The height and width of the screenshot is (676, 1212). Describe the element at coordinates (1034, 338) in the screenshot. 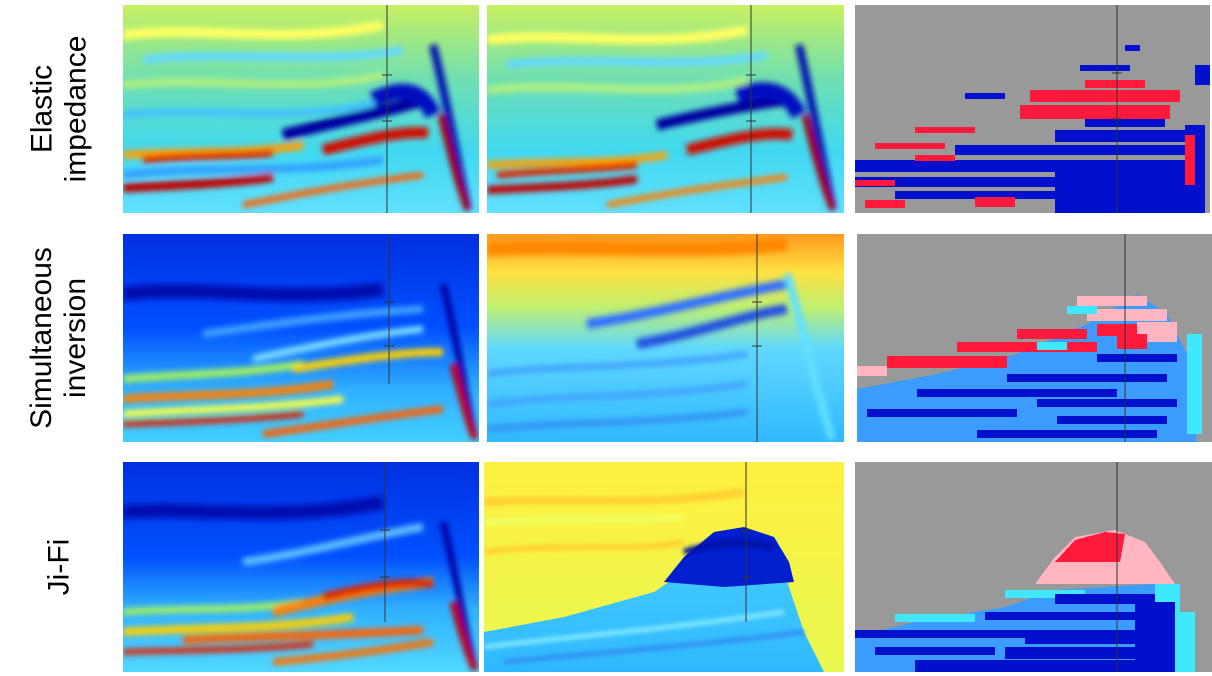

I see `panel-simultaneous-inversion-facies` at that location.